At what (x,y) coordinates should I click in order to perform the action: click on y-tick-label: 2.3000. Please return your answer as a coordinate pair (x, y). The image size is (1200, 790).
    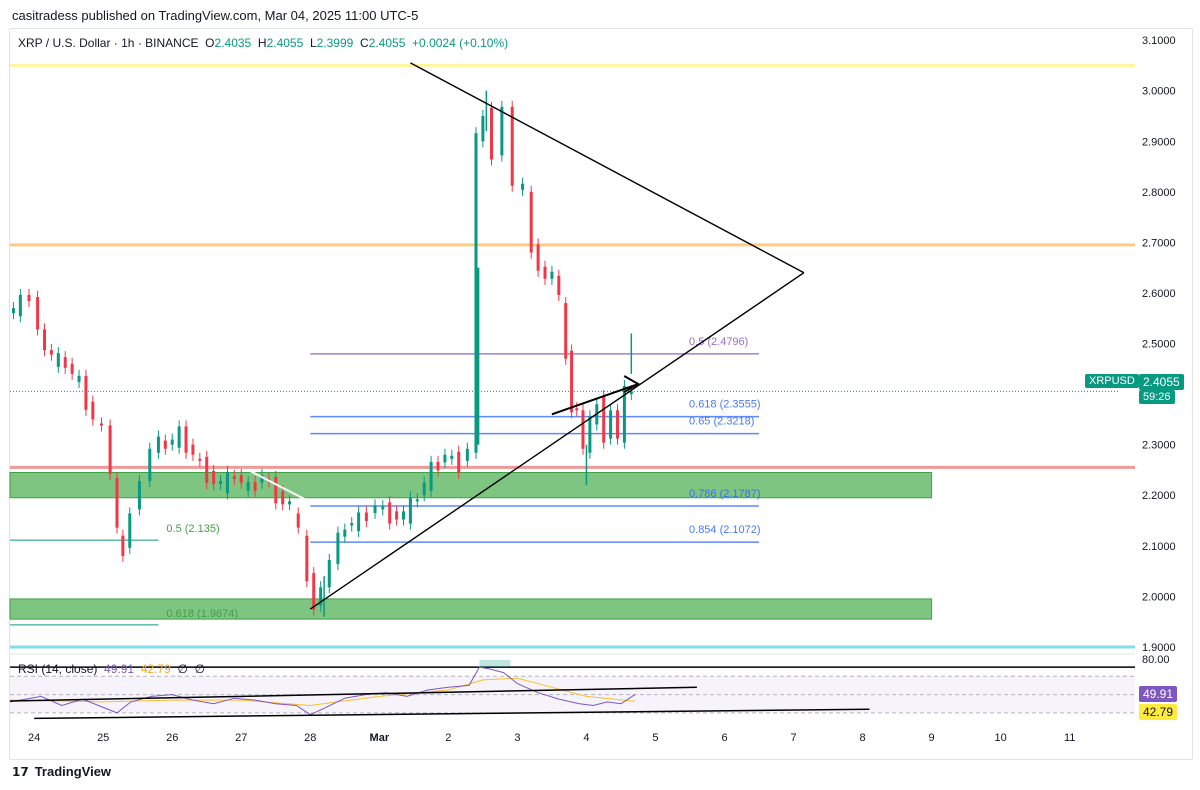
    Looking at the image, I should click on (1159, 446).